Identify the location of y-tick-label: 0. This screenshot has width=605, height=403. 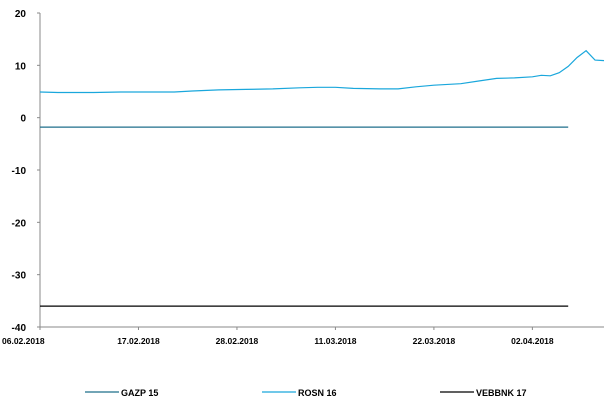
(23, 119).